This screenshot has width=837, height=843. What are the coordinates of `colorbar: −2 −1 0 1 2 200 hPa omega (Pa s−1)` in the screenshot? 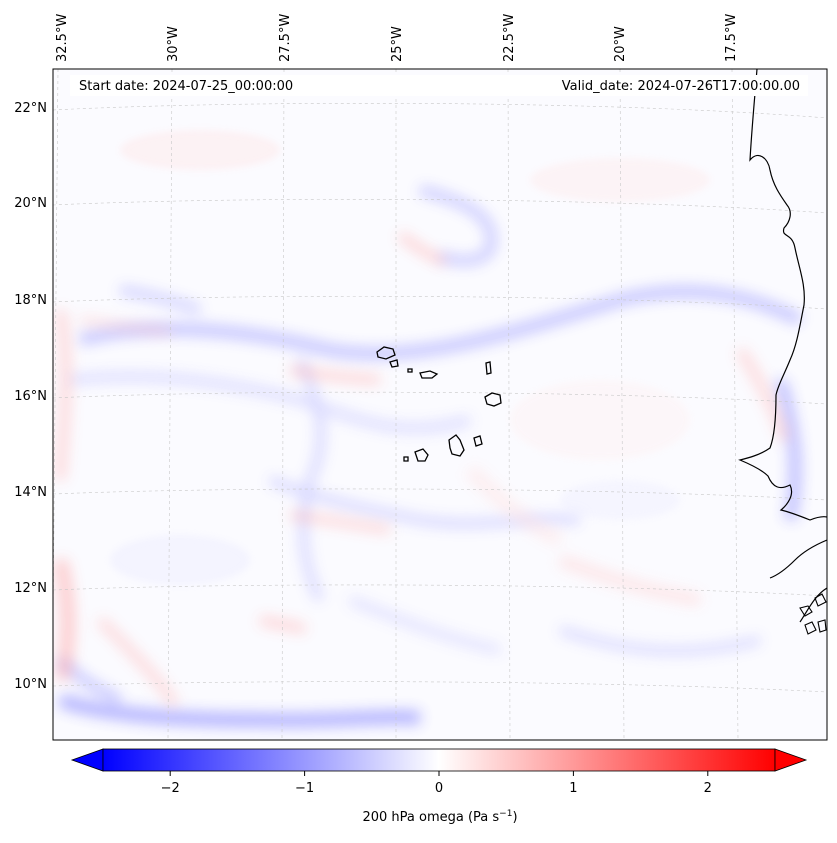 It's located at (439, 786).